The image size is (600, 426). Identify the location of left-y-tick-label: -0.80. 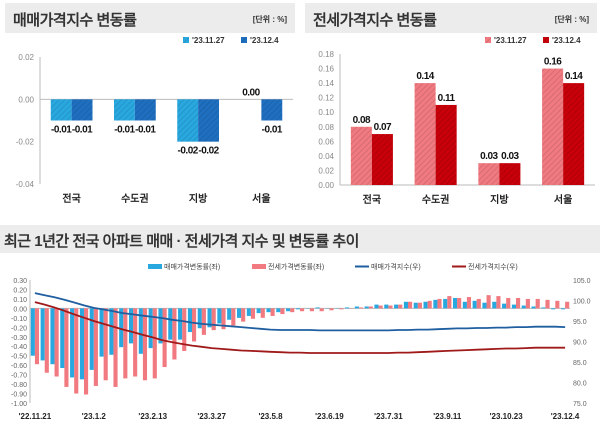
(19, 385).